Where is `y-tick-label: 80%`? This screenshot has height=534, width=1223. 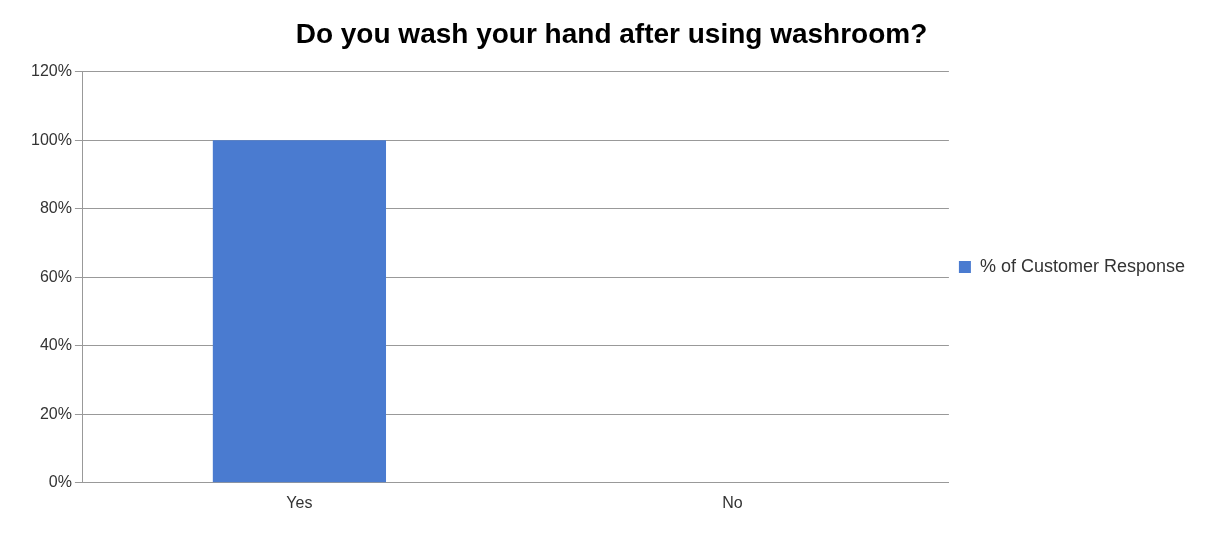
y-tick-label: 80% is located at coordinates (55, 208).